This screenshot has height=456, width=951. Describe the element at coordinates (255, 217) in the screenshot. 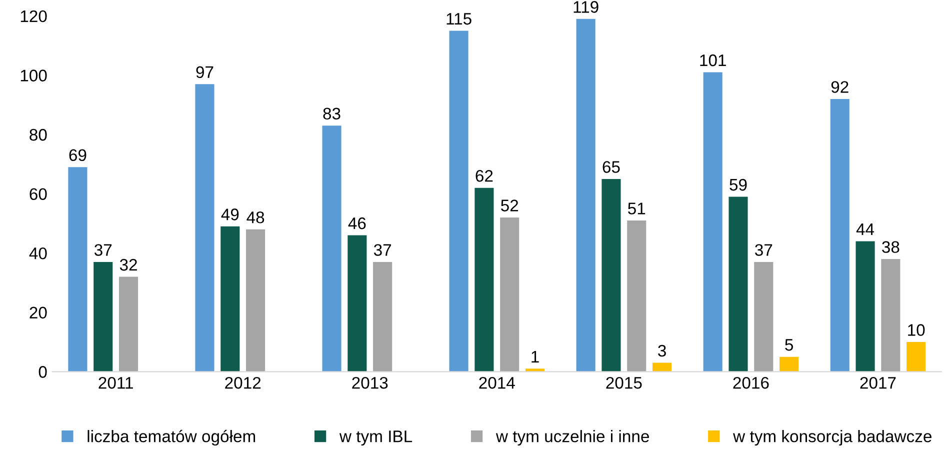

I see `data-label: 48` at that location.